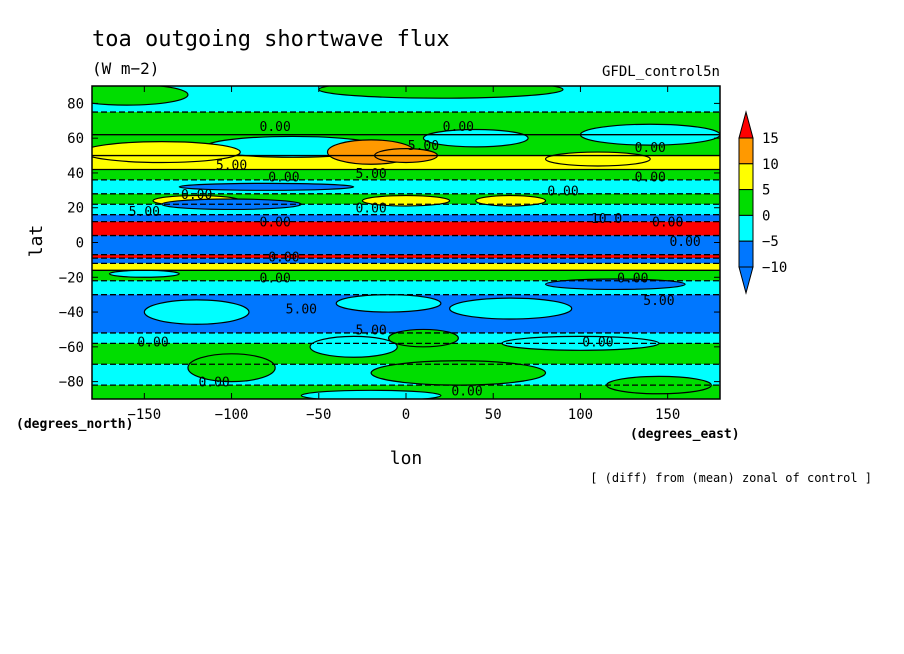  I want to click on x-tick-label-6: 150, so click(667, 415).